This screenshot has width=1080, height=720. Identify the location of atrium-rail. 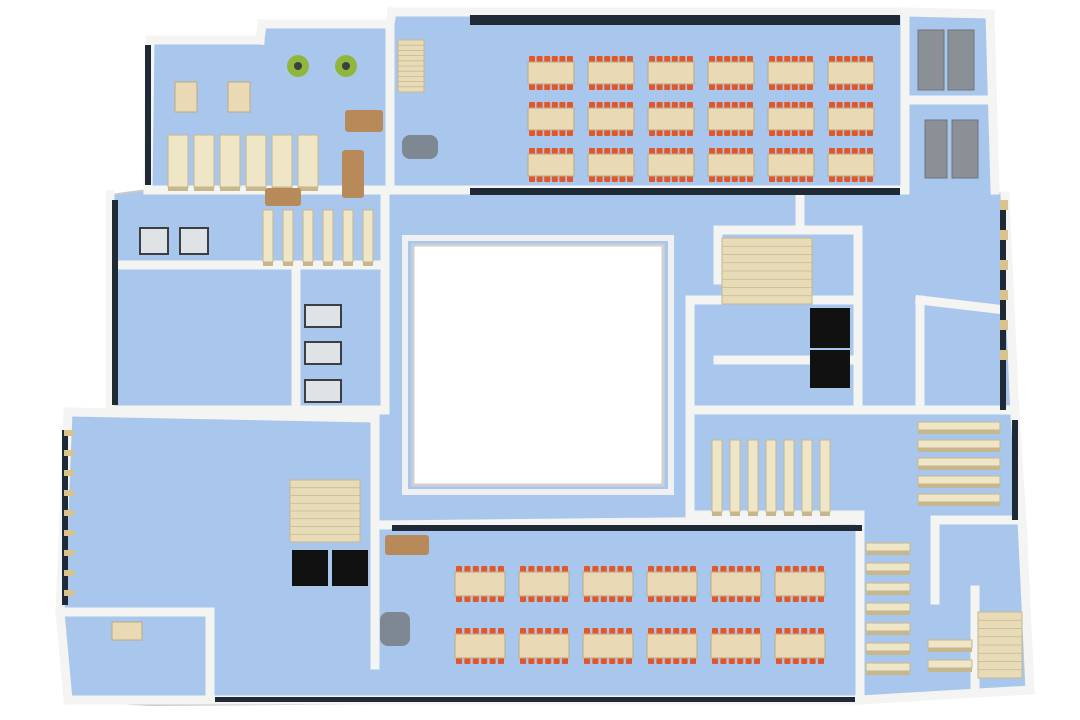
(538, 365).